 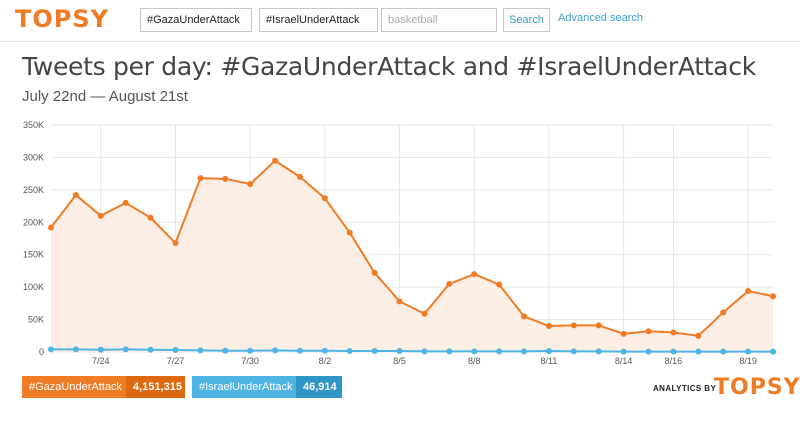 I want to click on header-divider, so click(x=400, y=41).